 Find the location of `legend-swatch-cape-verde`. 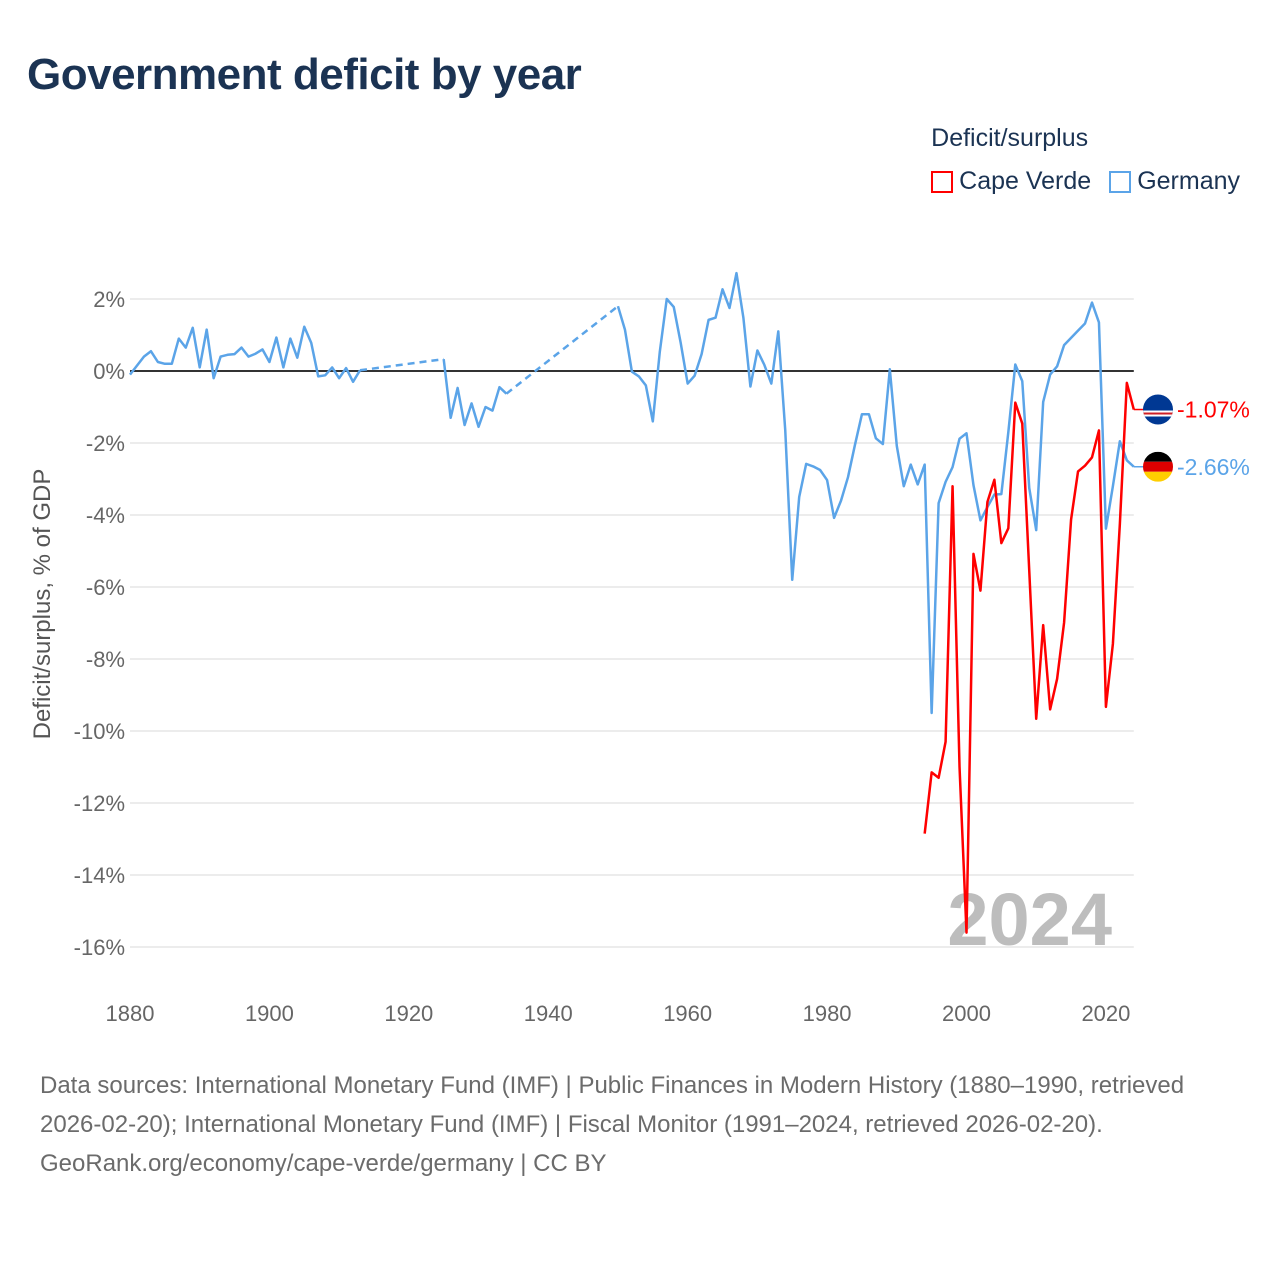

legend-swatch-cape-verde is located at coordinates (942, 181).